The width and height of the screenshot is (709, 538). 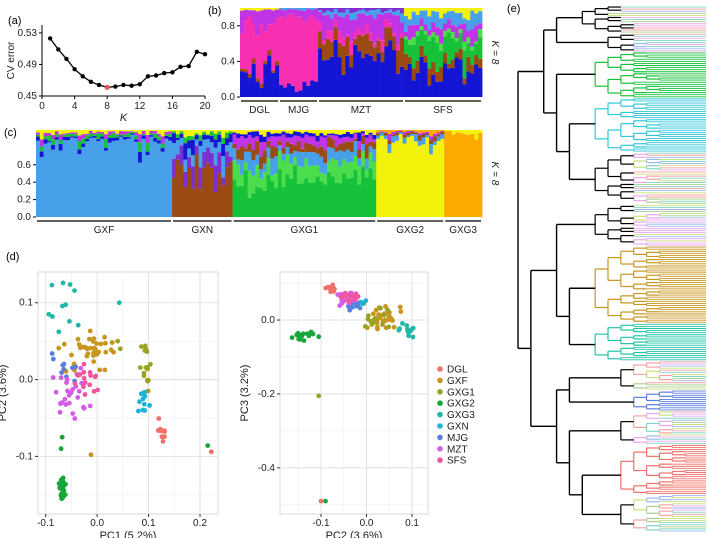 What do you see at coordinates (24, 165) in the screenshot?
I see `y-tick-label: 0.6` at bounding box center [24, 165].